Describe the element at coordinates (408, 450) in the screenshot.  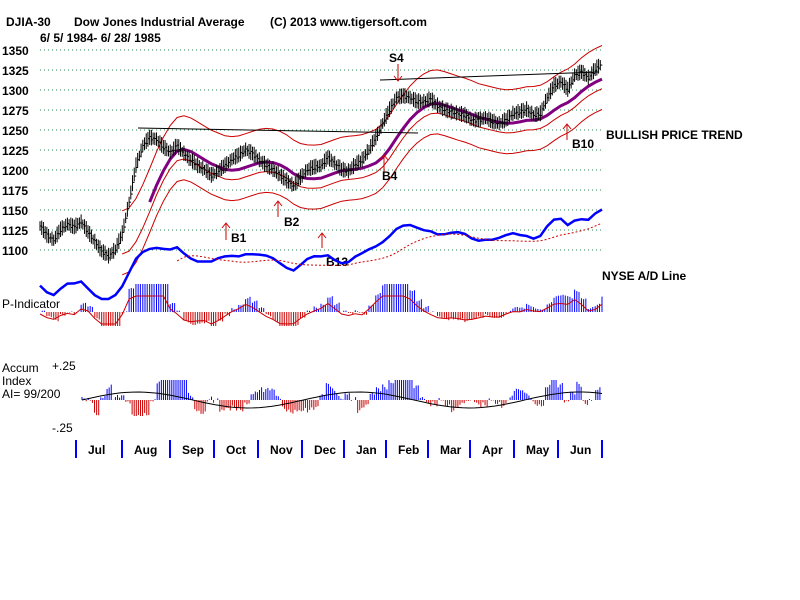
I see `month-label: Feb` at that location.